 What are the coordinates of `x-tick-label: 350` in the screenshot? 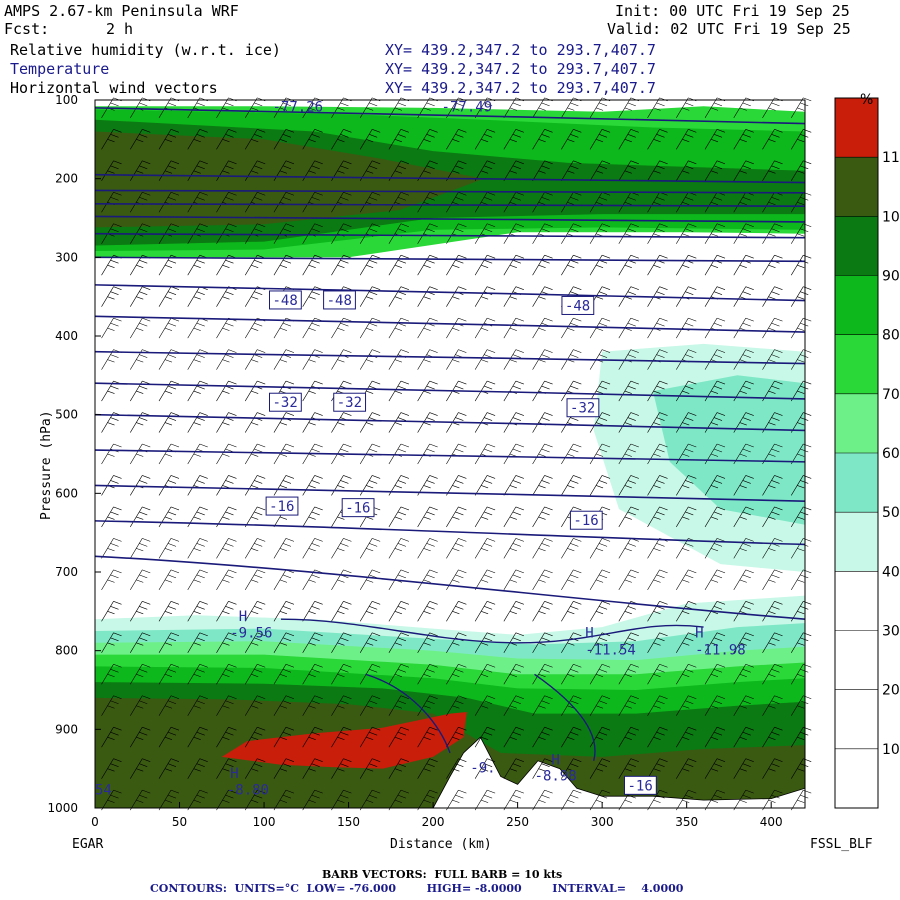 It's located at (686, 822).